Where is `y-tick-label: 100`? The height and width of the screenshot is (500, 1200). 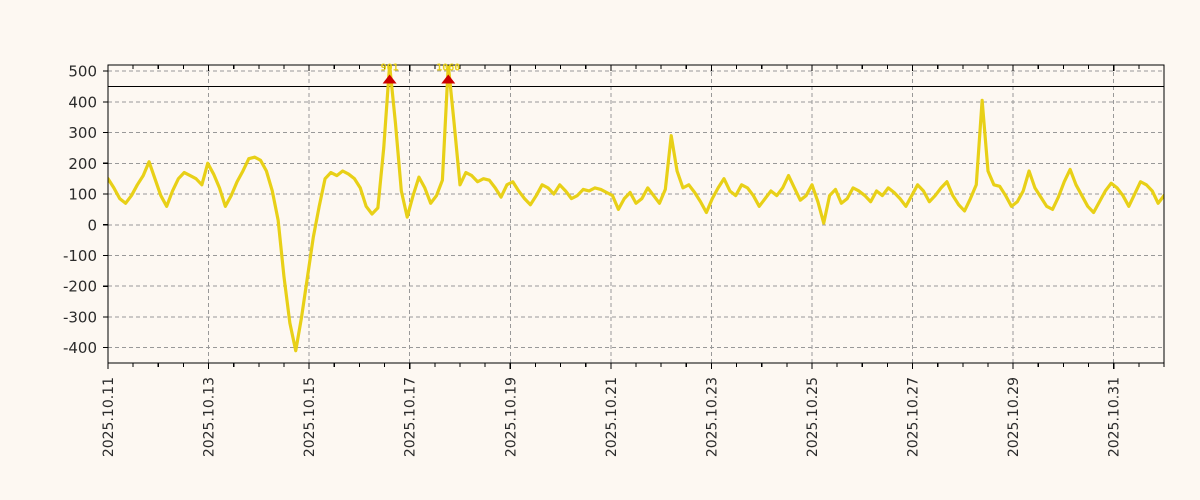
y-tick-label: 100 is located at coordinates (82, 195).